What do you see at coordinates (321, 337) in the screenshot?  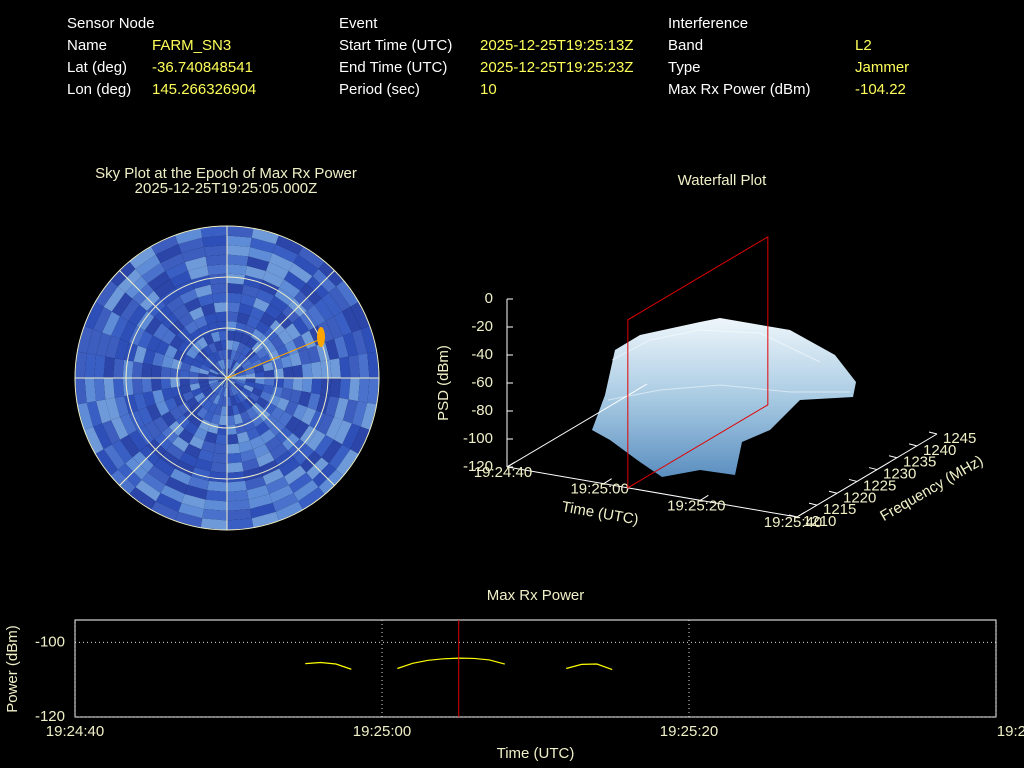 I see `sky-source` at bounding box center [321, 337].